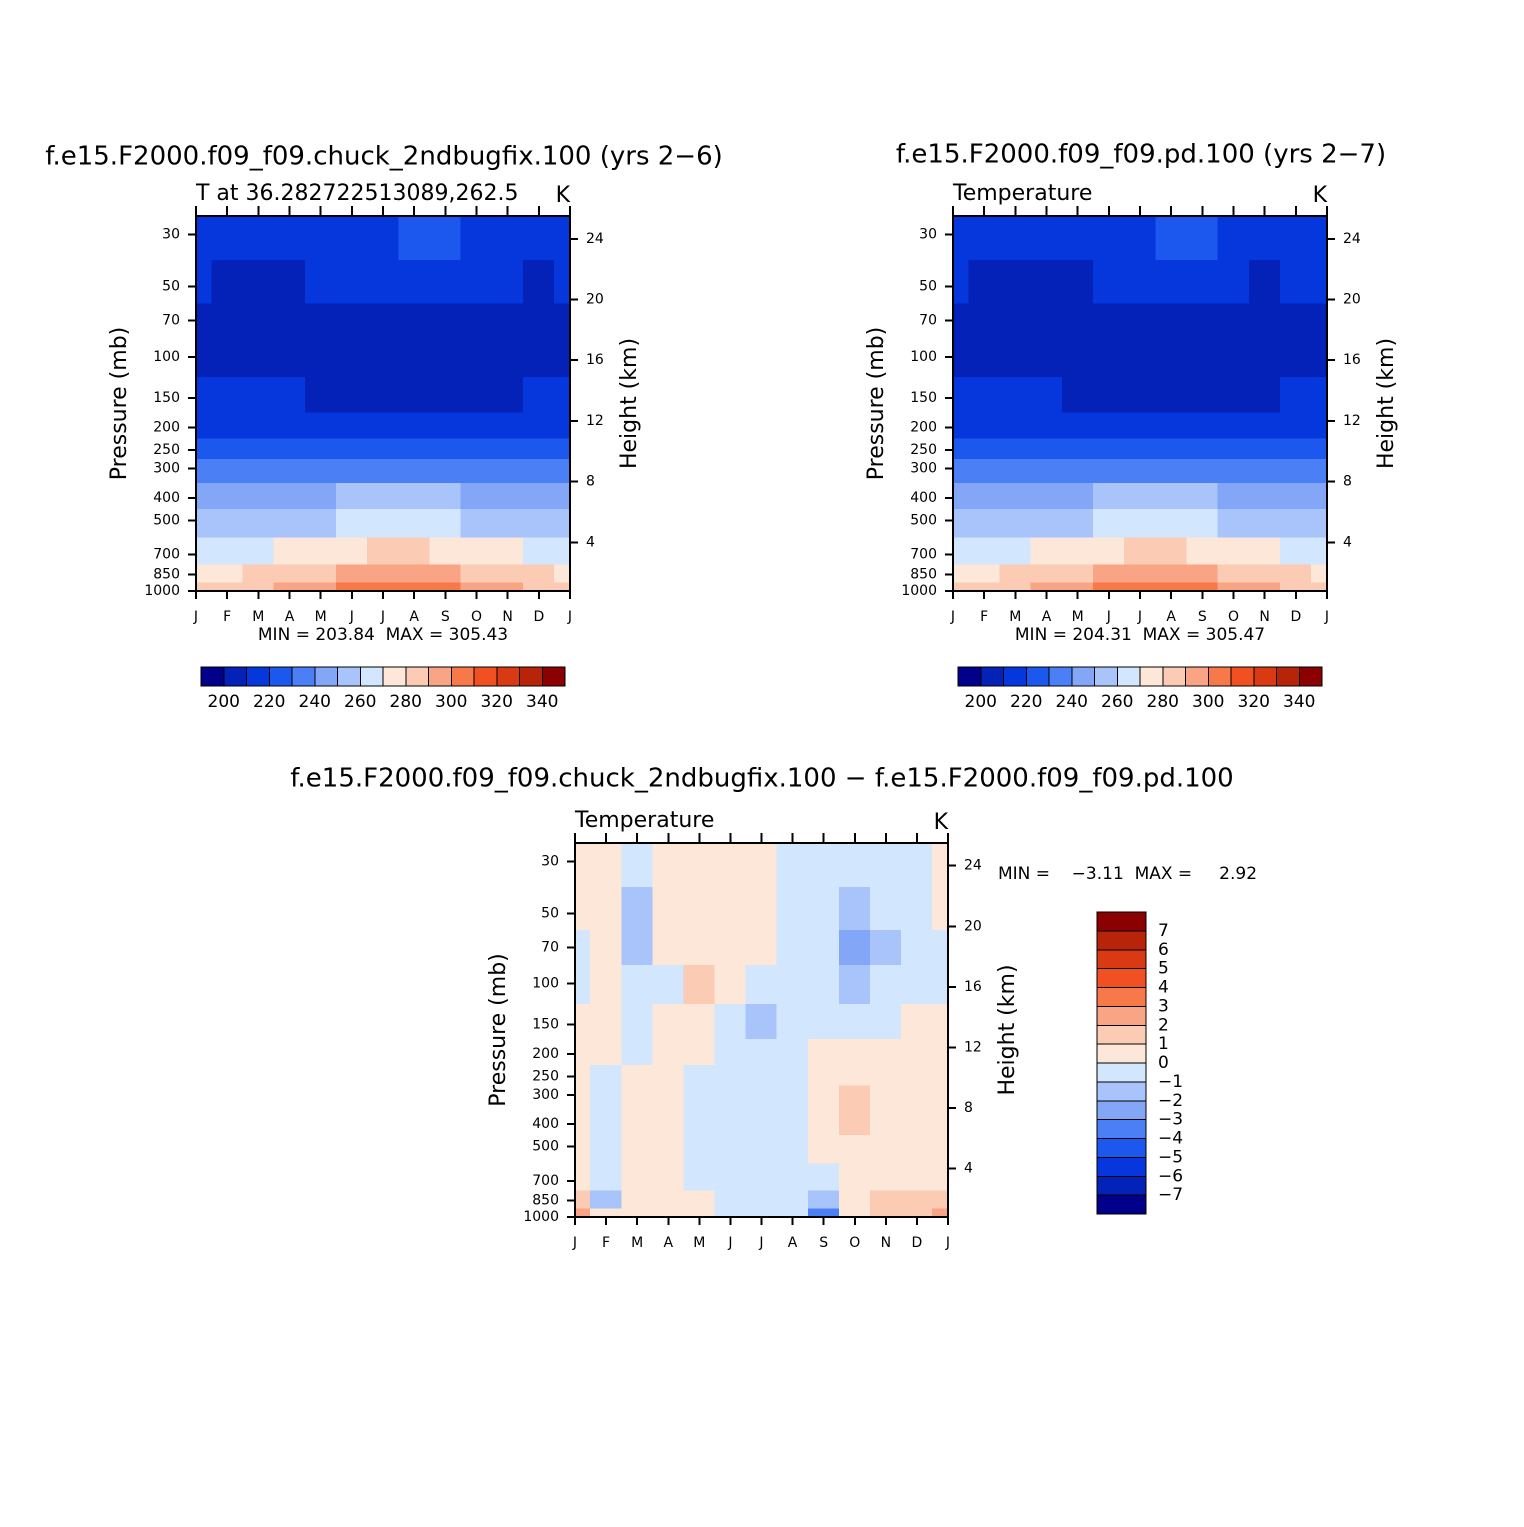 The width and height of the screenshot is (1524, 1527). I want to click on y-tick-label: 200, so click(545, 1054).